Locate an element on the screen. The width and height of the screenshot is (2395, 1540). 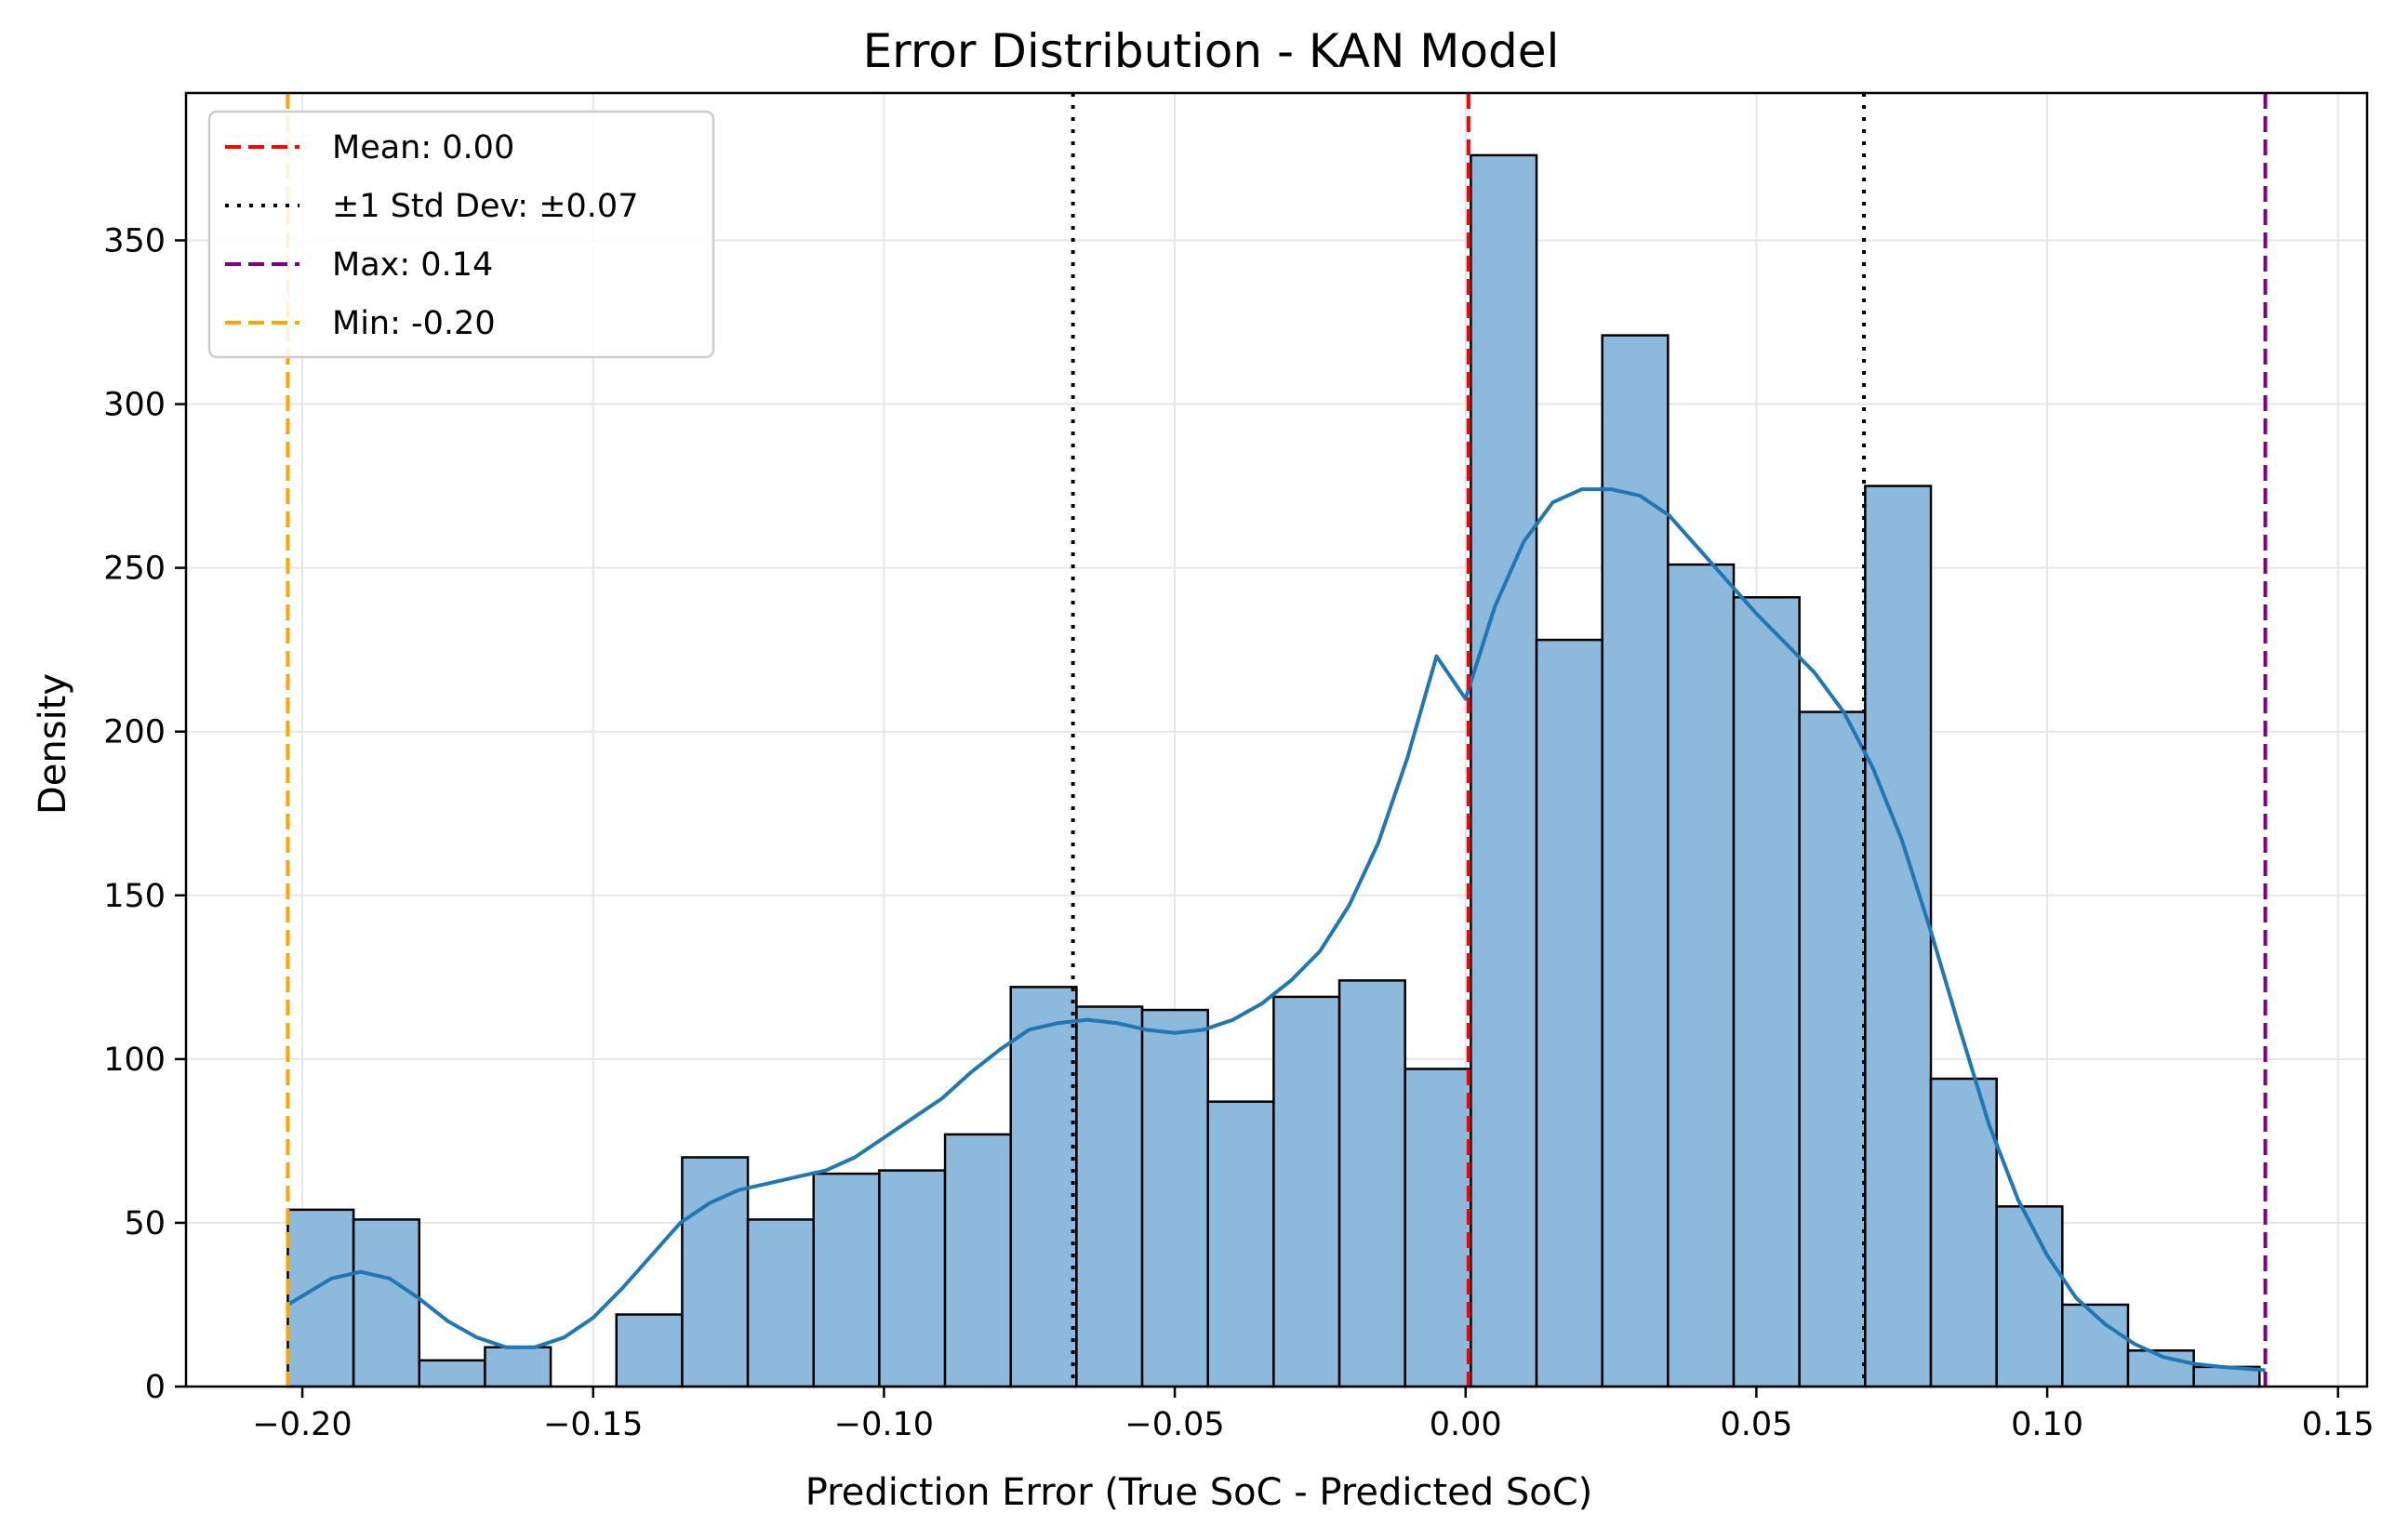
legend-item-min-label: Min: -0.20 is located at coordinates (414, 323).